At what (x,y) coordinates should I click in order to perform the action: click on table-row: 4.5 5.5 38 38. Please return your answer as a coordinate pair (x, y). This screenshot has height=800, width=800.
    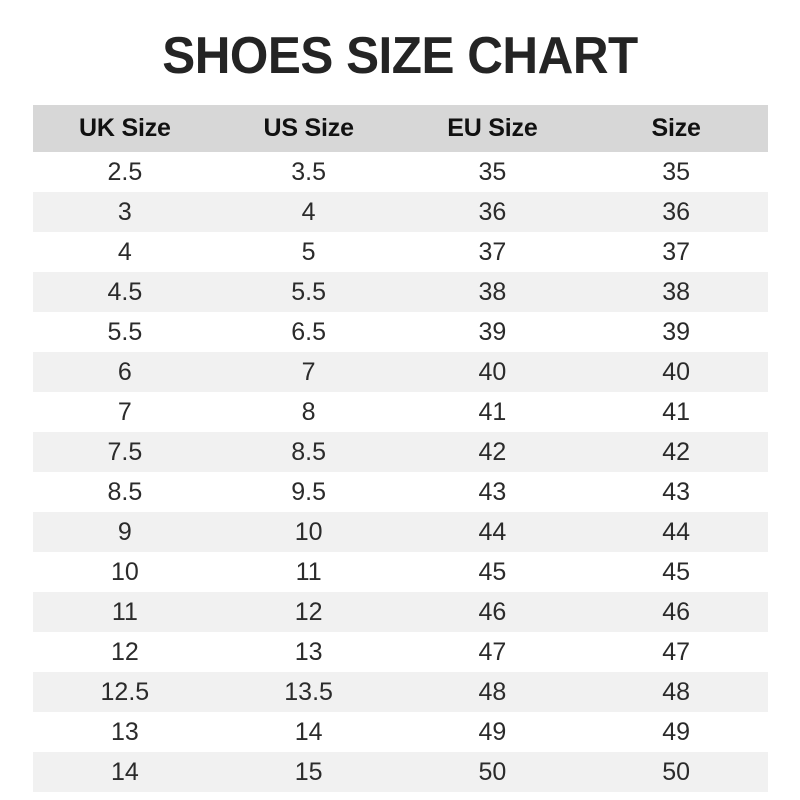
    Looking at the image, I should click on (400, 292).